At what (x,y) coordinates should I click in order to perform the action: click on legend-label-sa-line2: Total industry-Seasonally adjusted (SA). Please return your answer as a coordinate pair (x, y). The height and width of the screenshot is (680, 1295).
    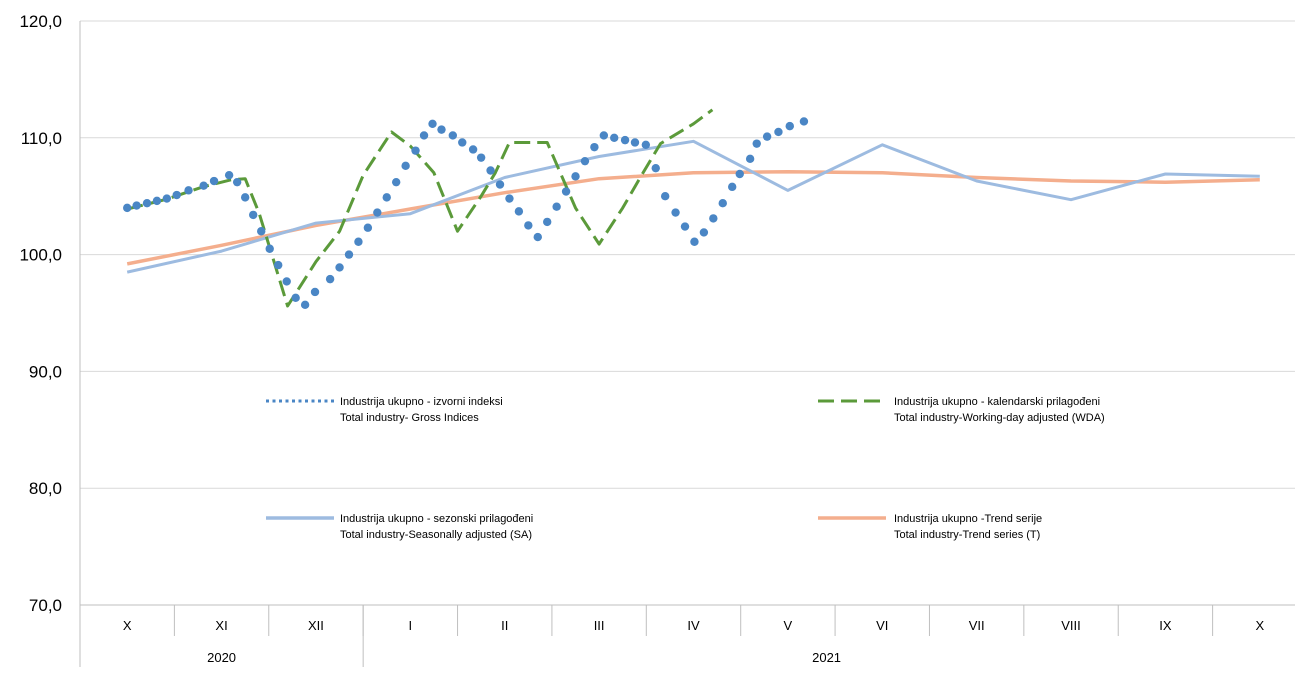
    Looking at the image, I should click on (436, 535).